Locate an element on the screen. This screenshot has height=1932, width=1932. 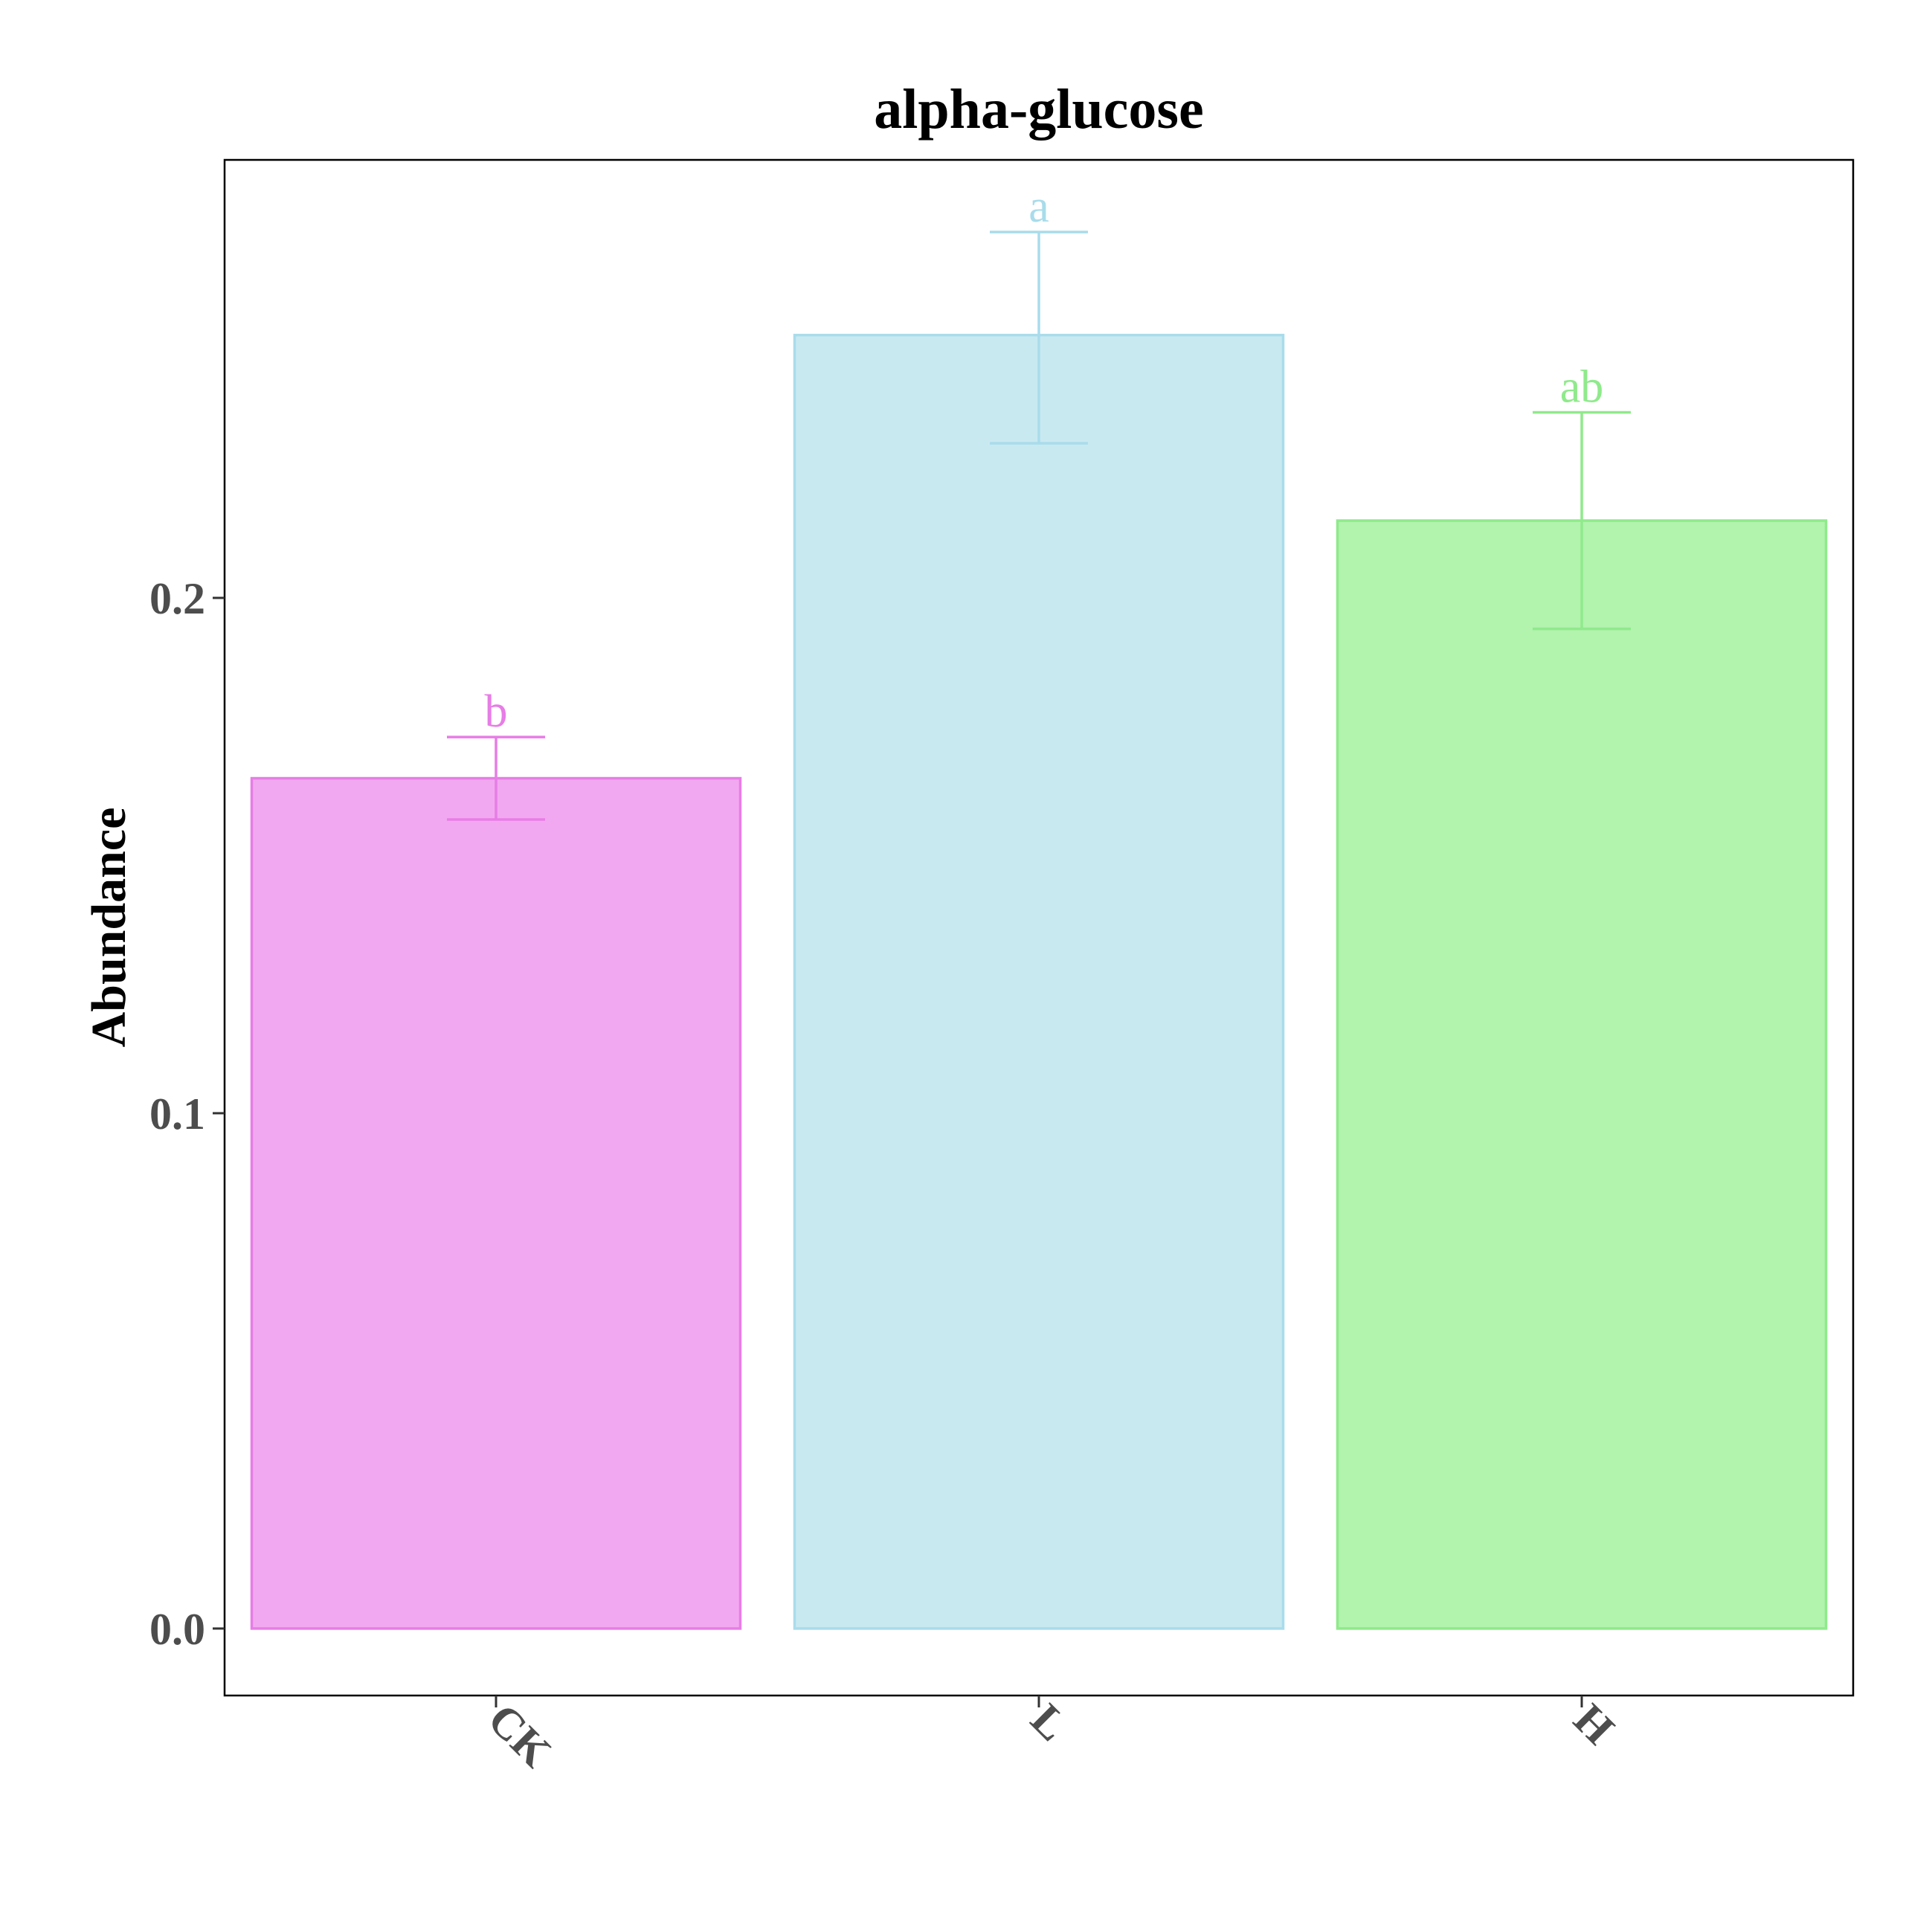
error-bar-h is located at coordinates (1582, 520).